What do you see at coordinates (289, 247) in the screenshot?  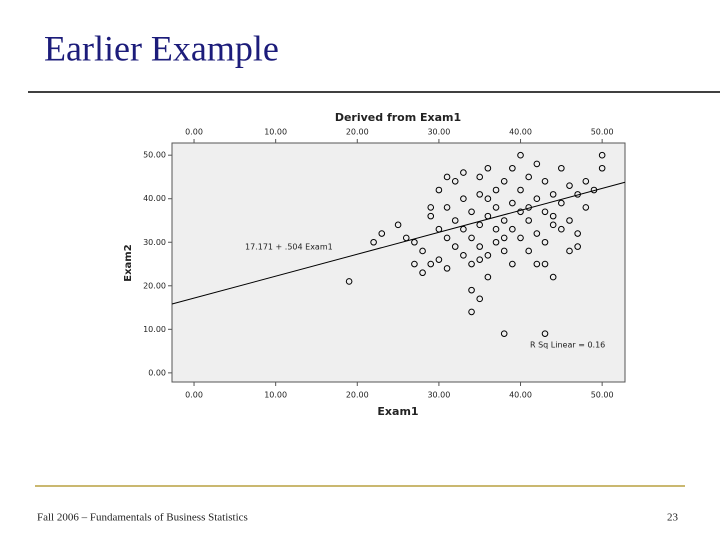 I see `fit-label: 17.171 + .504 Exam1` at bounding box center [289, 247].